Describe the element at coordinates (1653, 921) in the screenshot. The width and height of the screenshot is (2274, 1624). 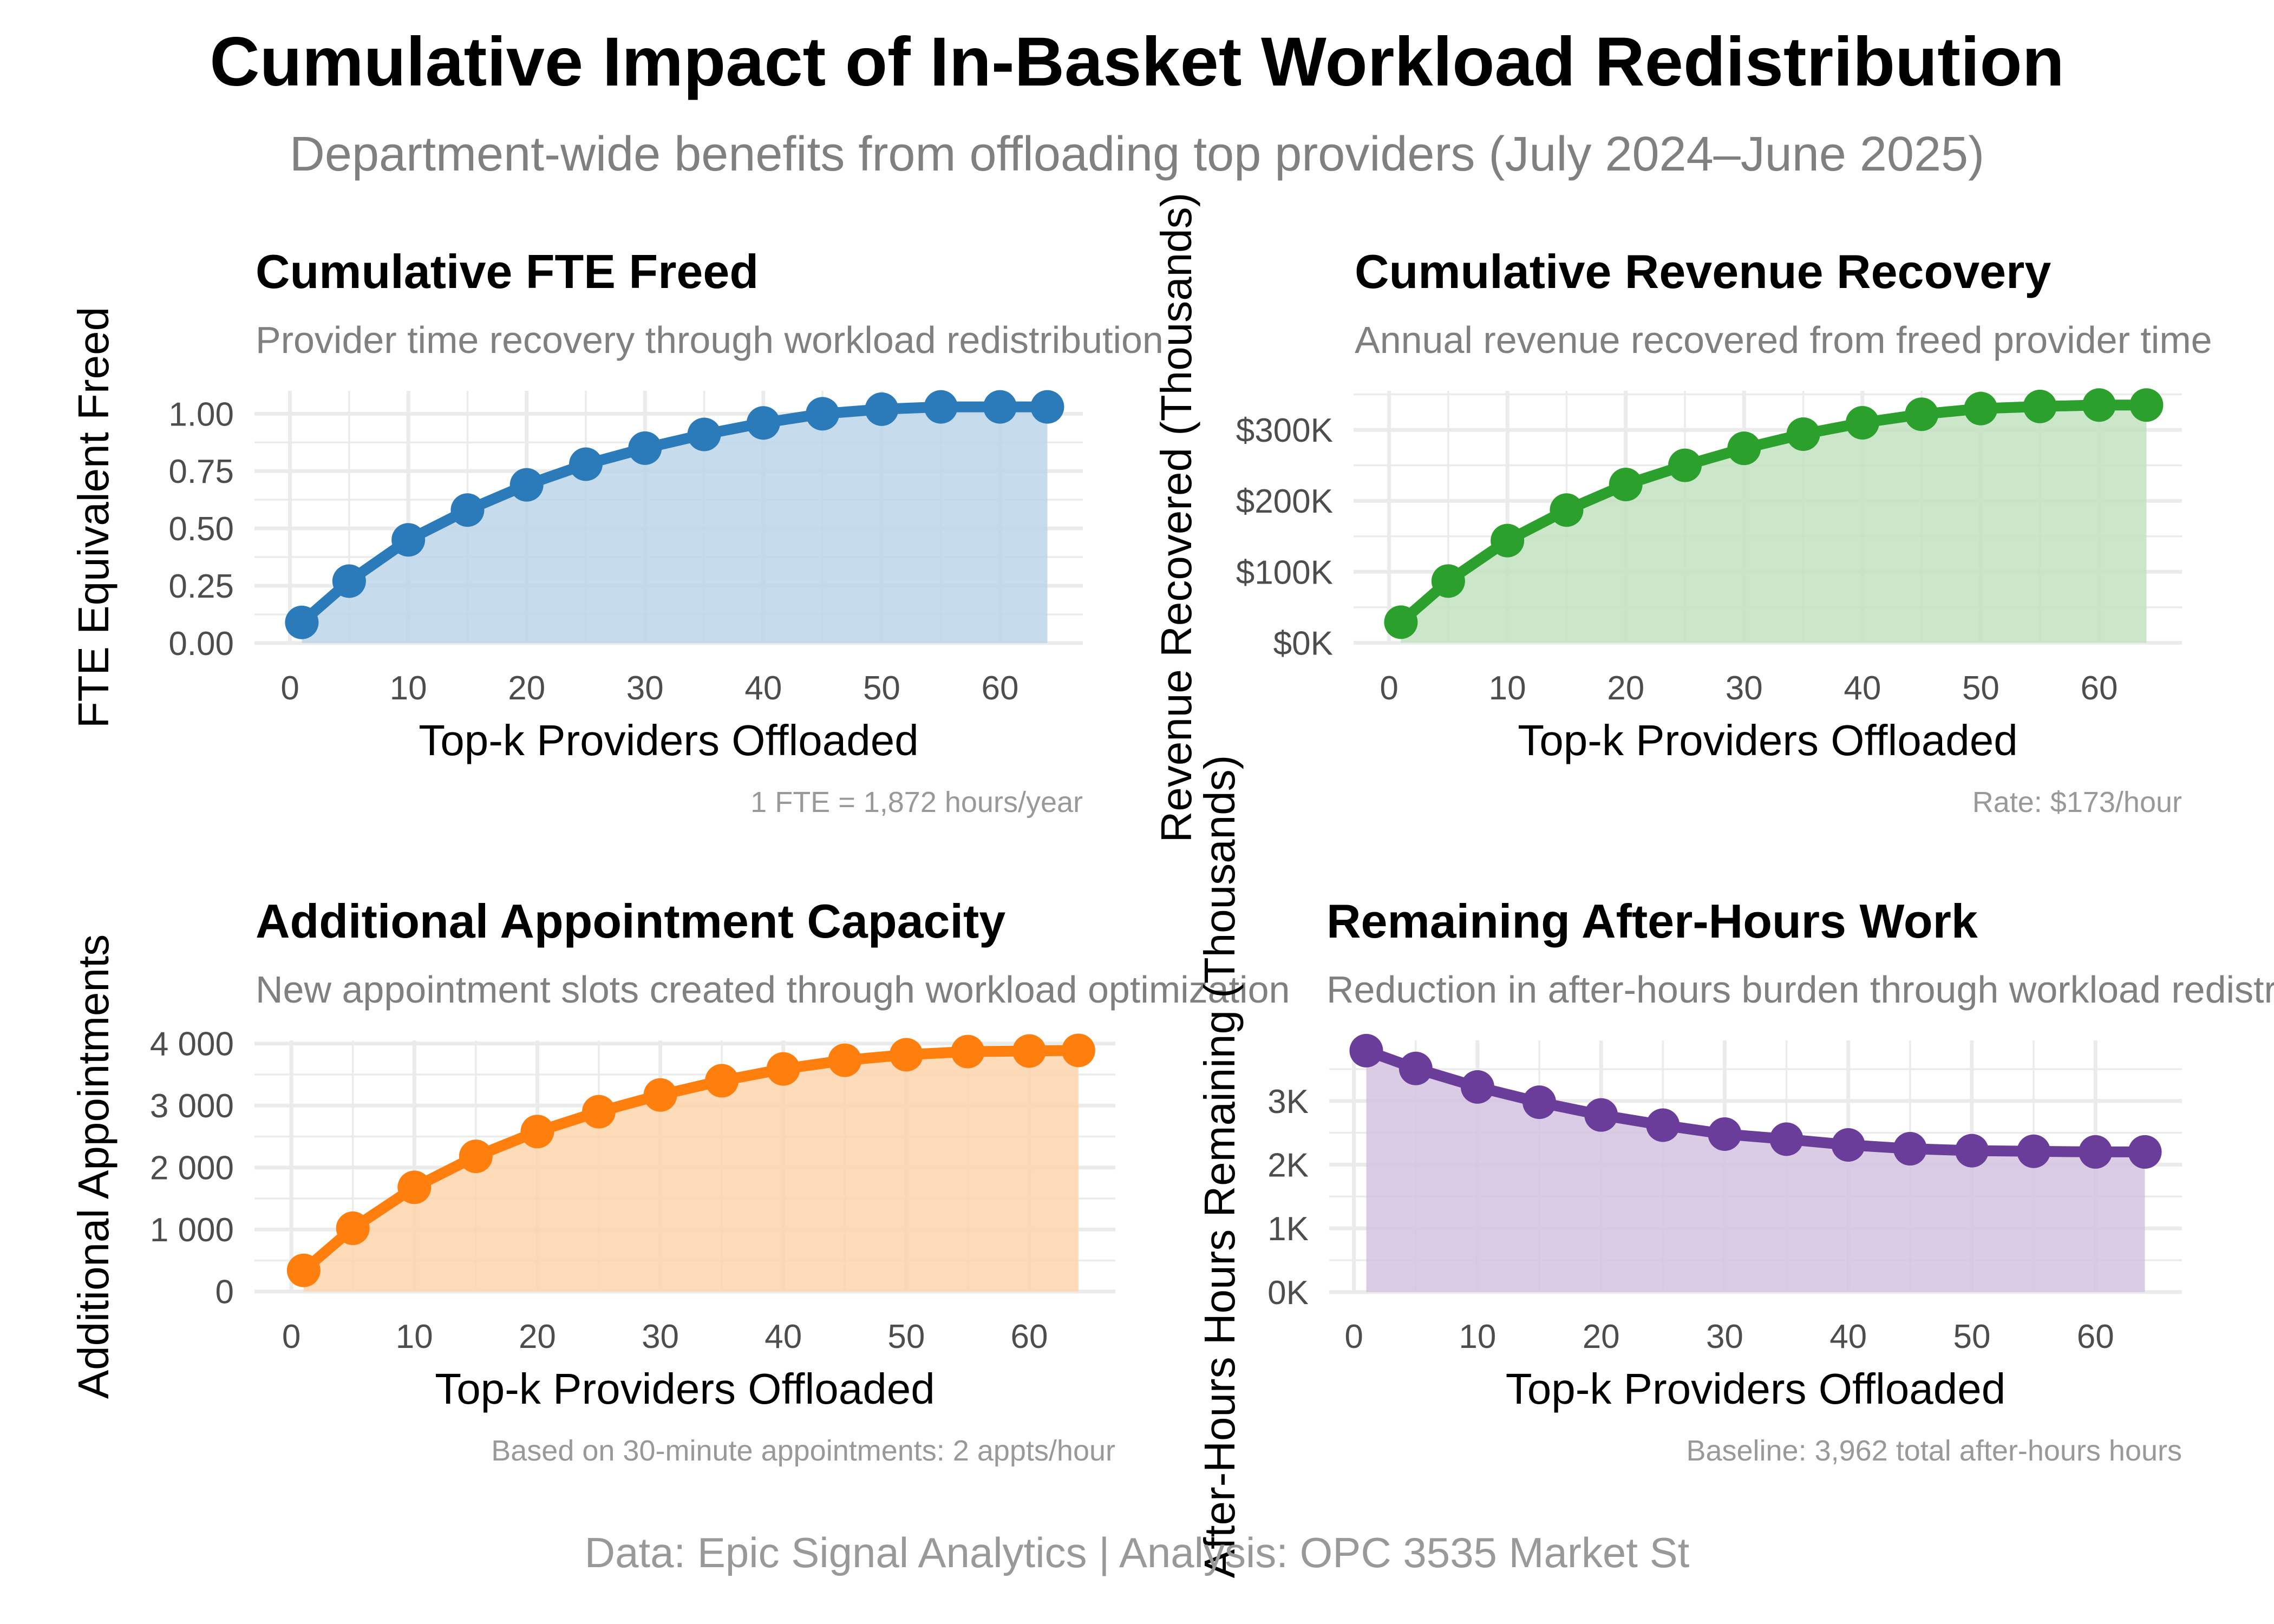
I see `panel-title: Remaining After-Hours Work` at that location.